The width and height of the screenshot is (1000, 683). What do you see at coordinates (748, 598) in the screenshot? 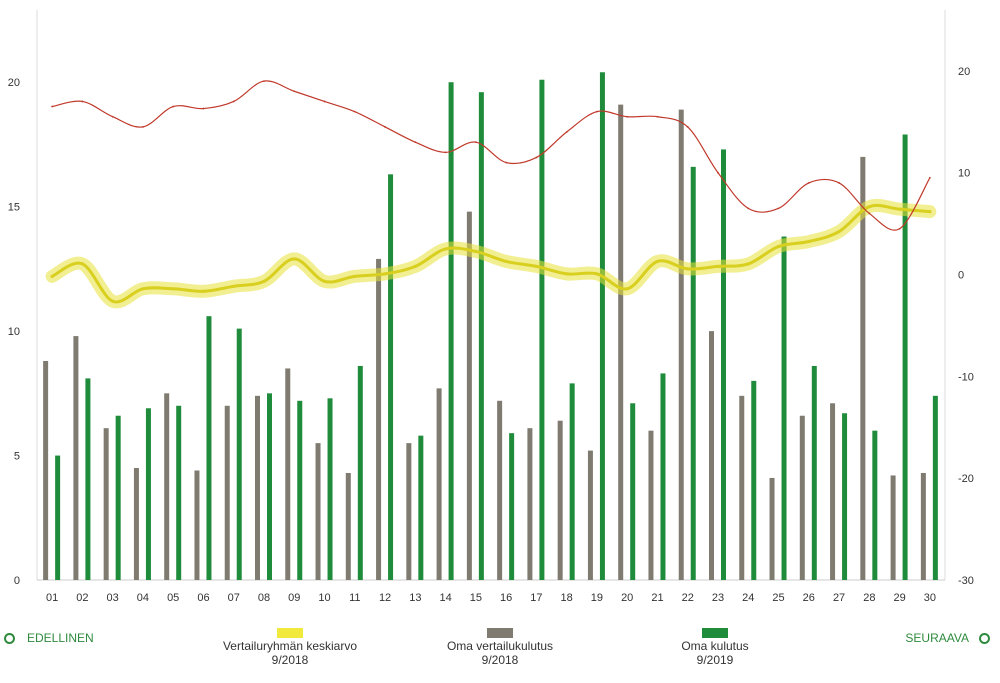
I see `x-tick-label: 24` at bounding box center [748, 598].